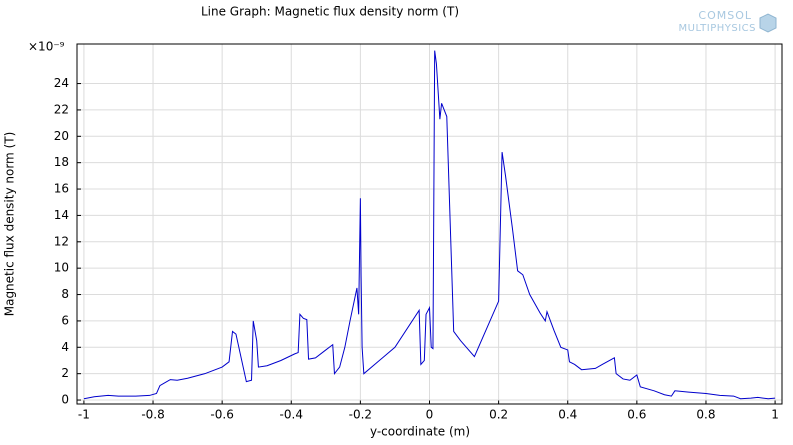  I want to click on x-axis-label: y-coordinate (m), so click(420, 432).